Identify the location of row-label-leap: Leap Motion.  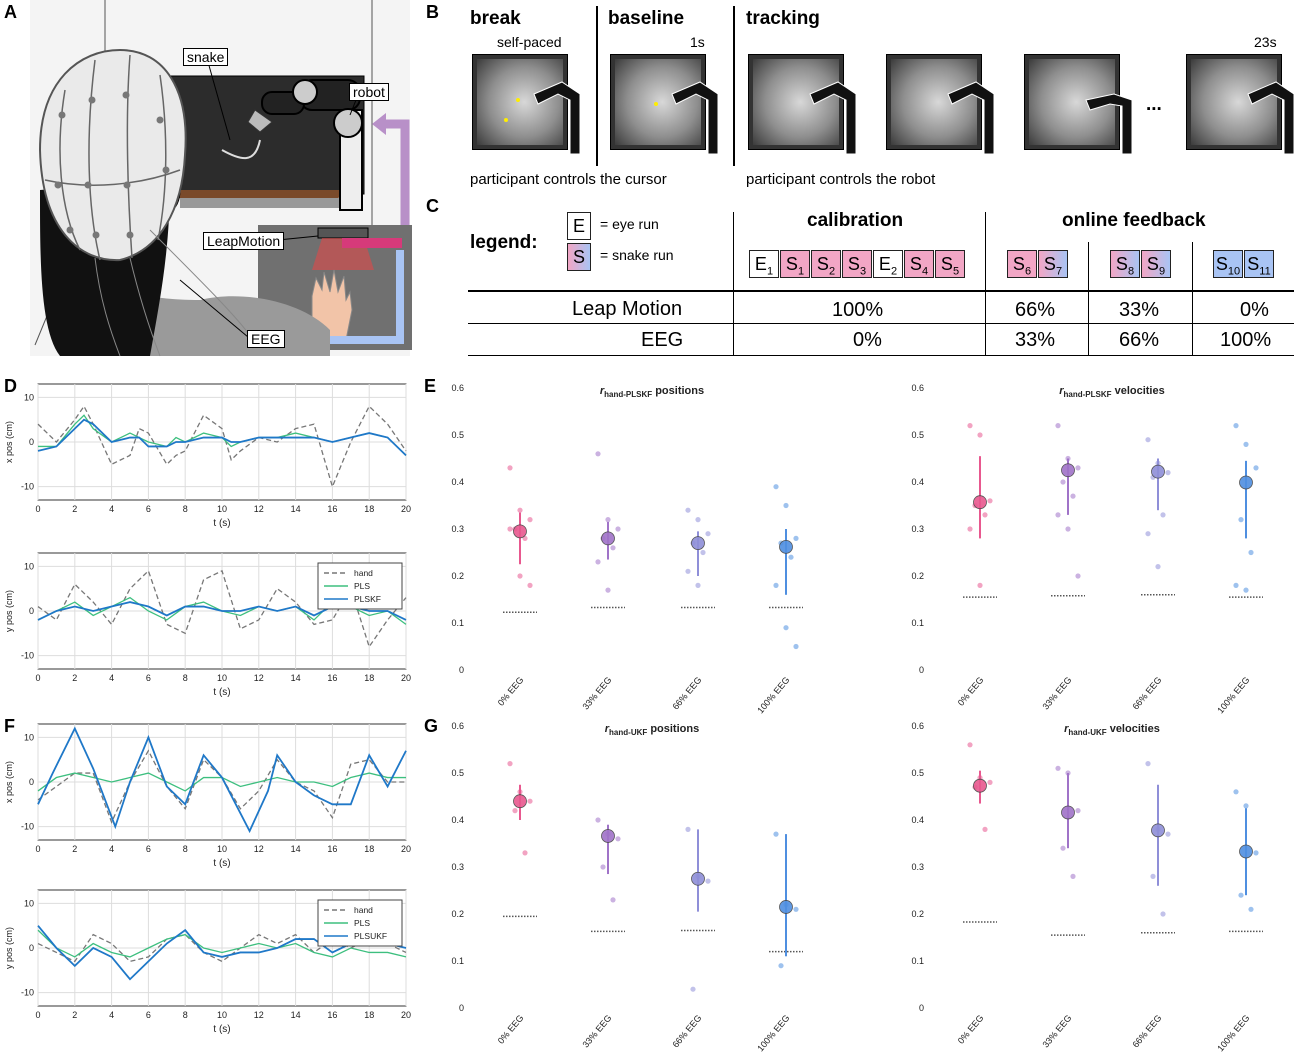
(627, 309).